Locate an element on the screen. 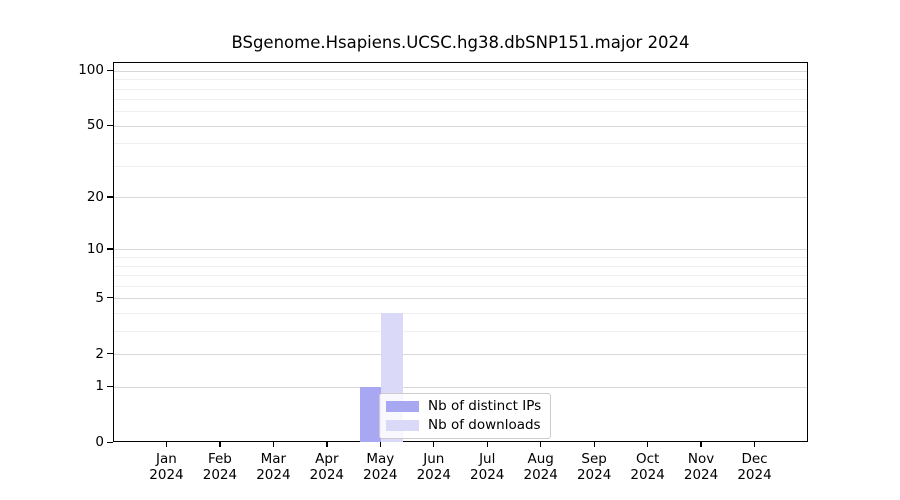 This screenshot has height=500, width=900. x-tick-month: Sep is located at coordinates (594, 459).